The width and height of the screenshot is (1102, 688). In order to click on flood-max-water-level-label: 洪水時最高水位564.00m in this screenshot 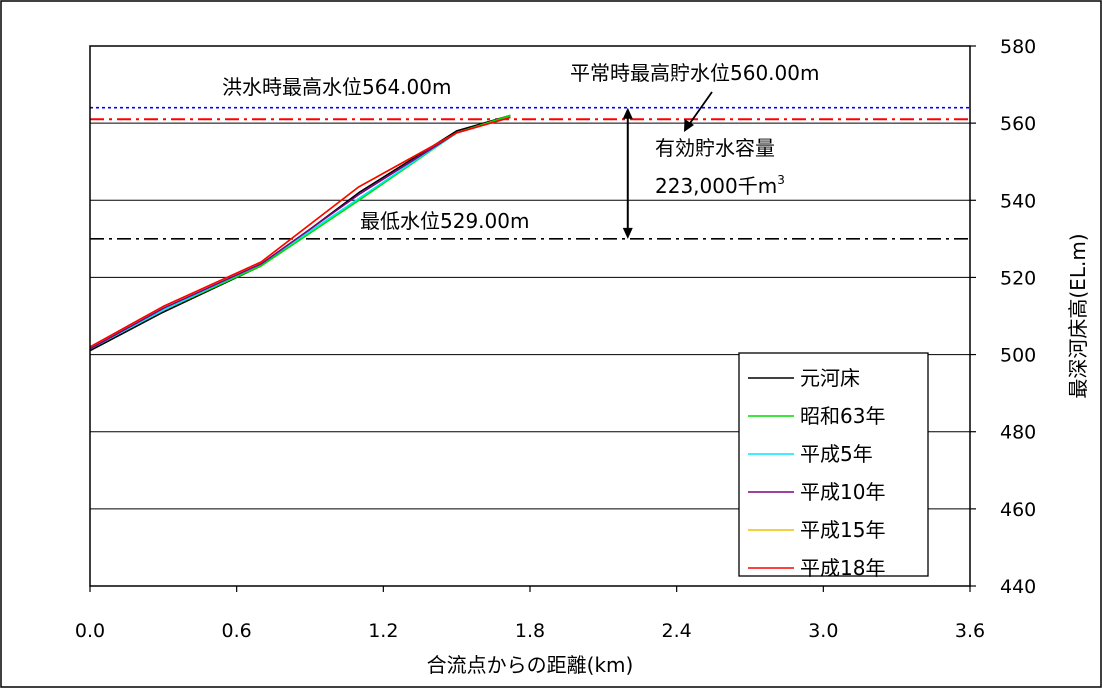, I will do `click(336, 87)`.